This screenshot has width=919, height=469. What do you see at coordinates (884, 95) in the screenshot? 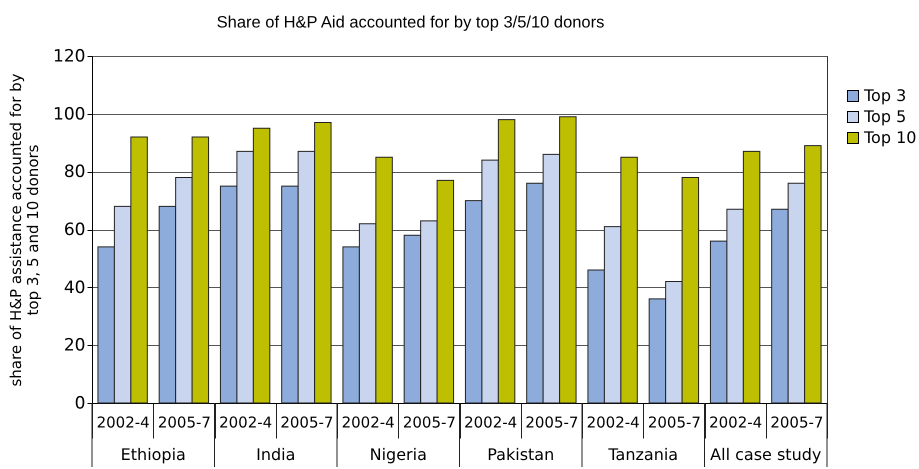
I see `legend-label: Top 3` at bounding box center [884, 95].